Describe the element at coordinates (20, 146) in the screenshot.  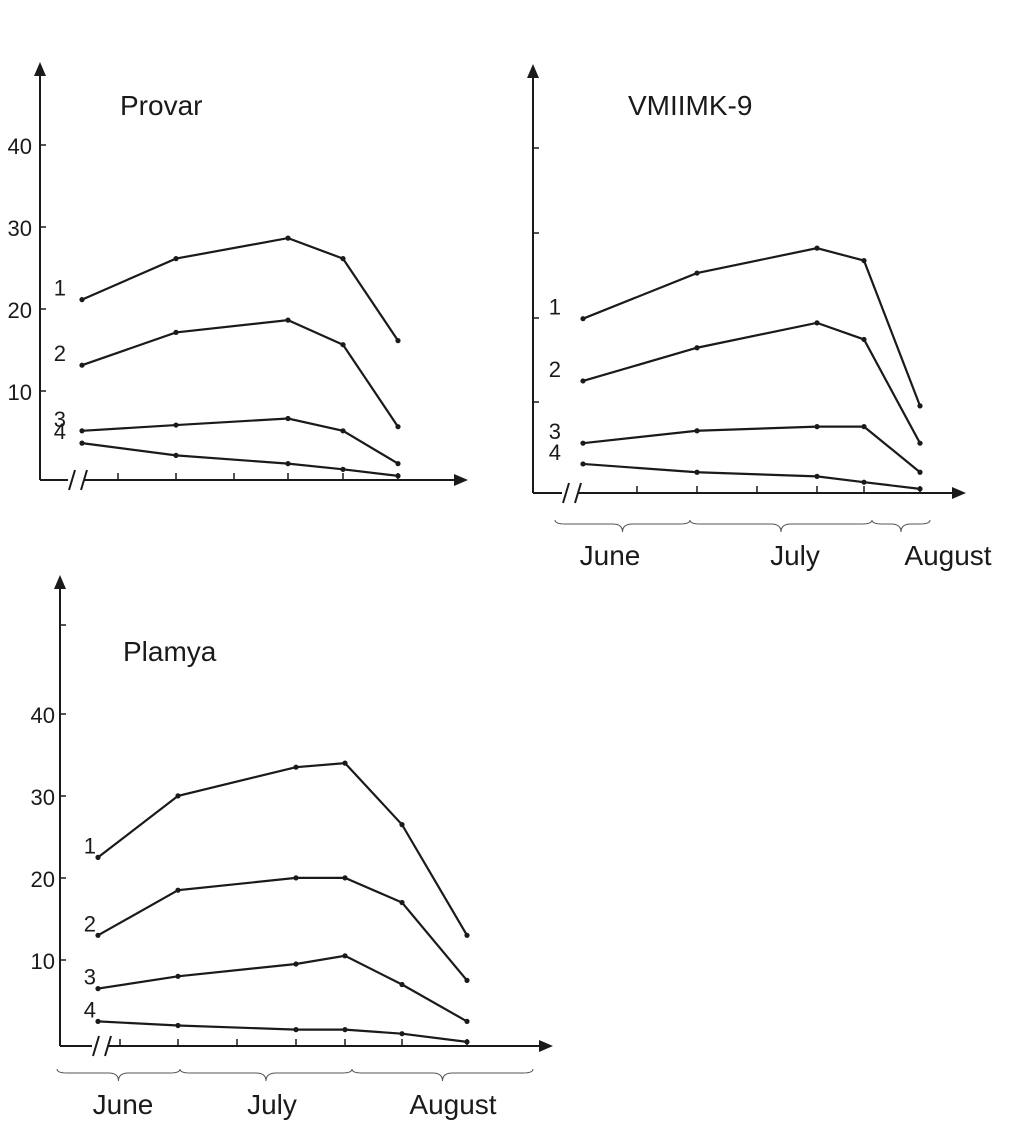
I see `y-tick-label: 40` at that location.